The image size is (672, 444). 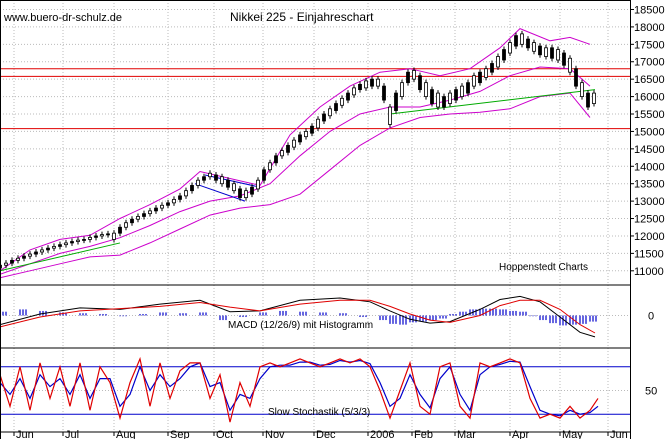 I want to click on x-tick-label: Oct, so click(x=224, y=434).